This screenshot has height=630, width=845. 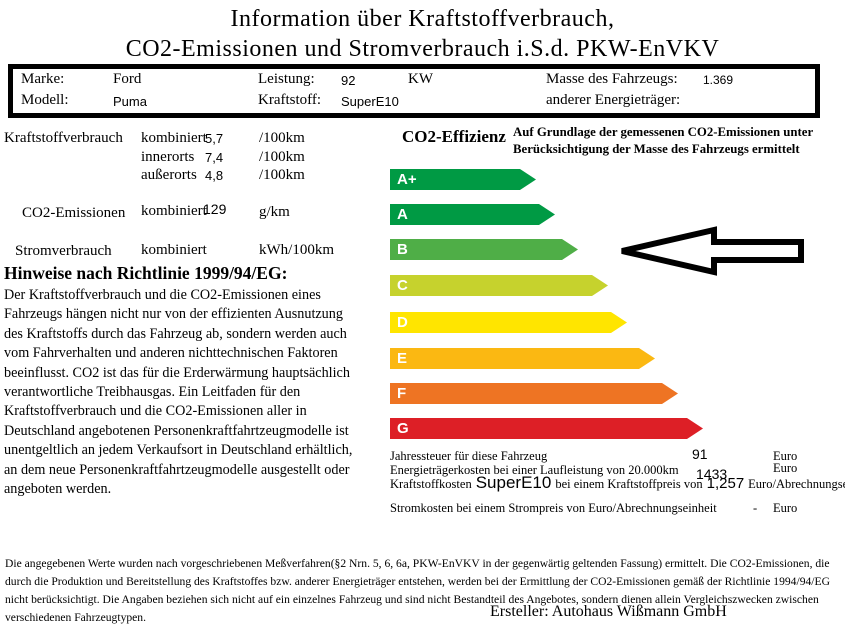 I want to click on rating-pointer-arrow-icon, so click(x=712, y=251).